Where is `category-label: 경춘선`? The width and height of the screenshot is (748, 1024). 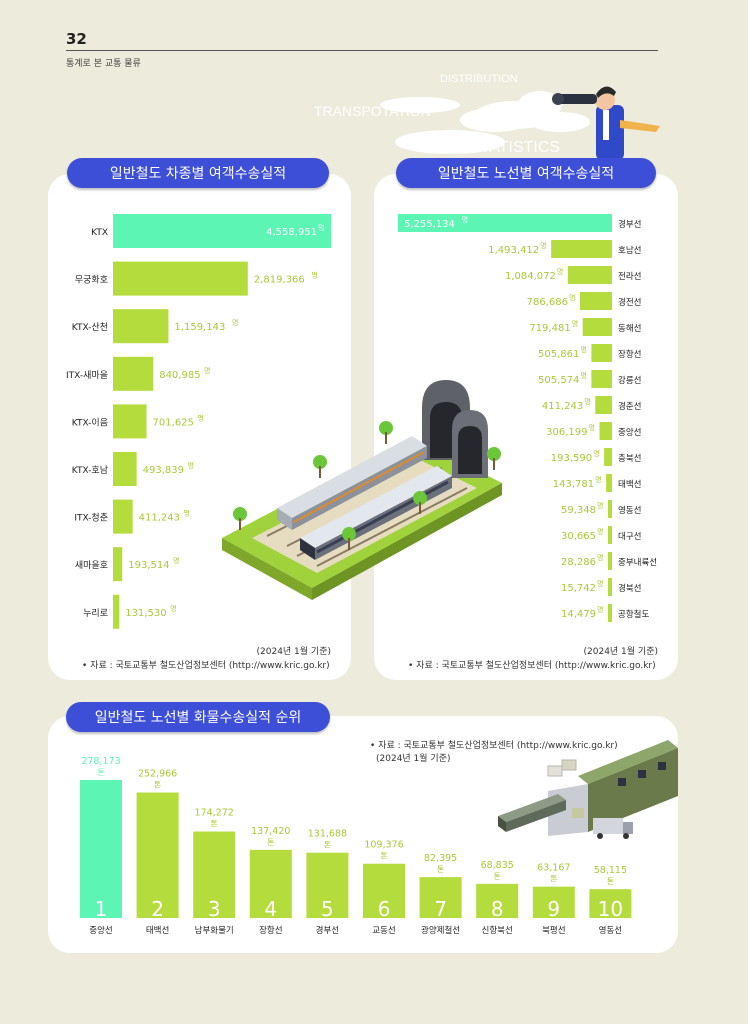 category-label: 경춘선 is located at coordinates (629, 406).